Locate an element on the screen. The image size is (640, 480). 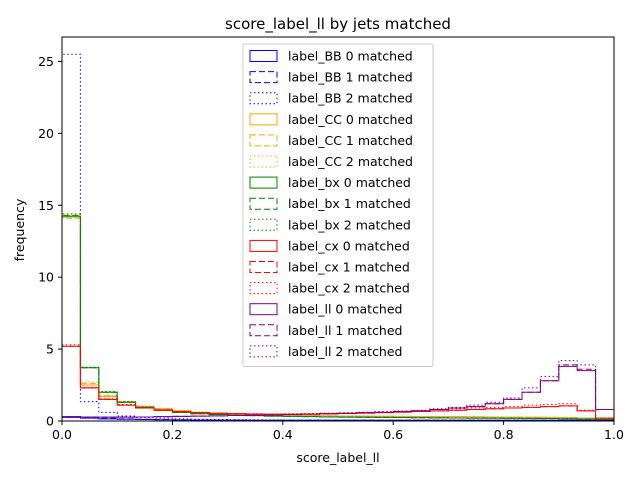
chart-title: score_label_ll by jets matched is located at coordinates (338, 24).